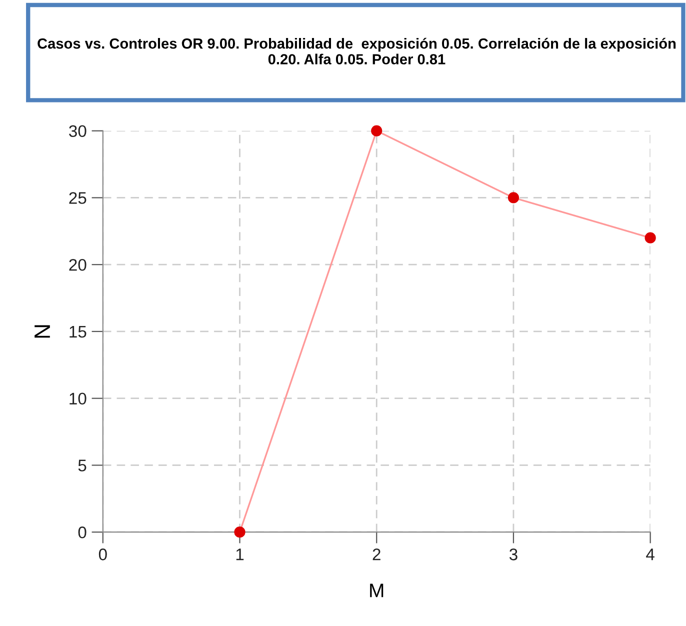  I want to click on chart-title: Casos vs. Controles OR 9.00. Probabilidad de exposición 0.05. Correlación de la exposición 0.20. Alfa 0.05. Poder 0.81, so click(357, 51).